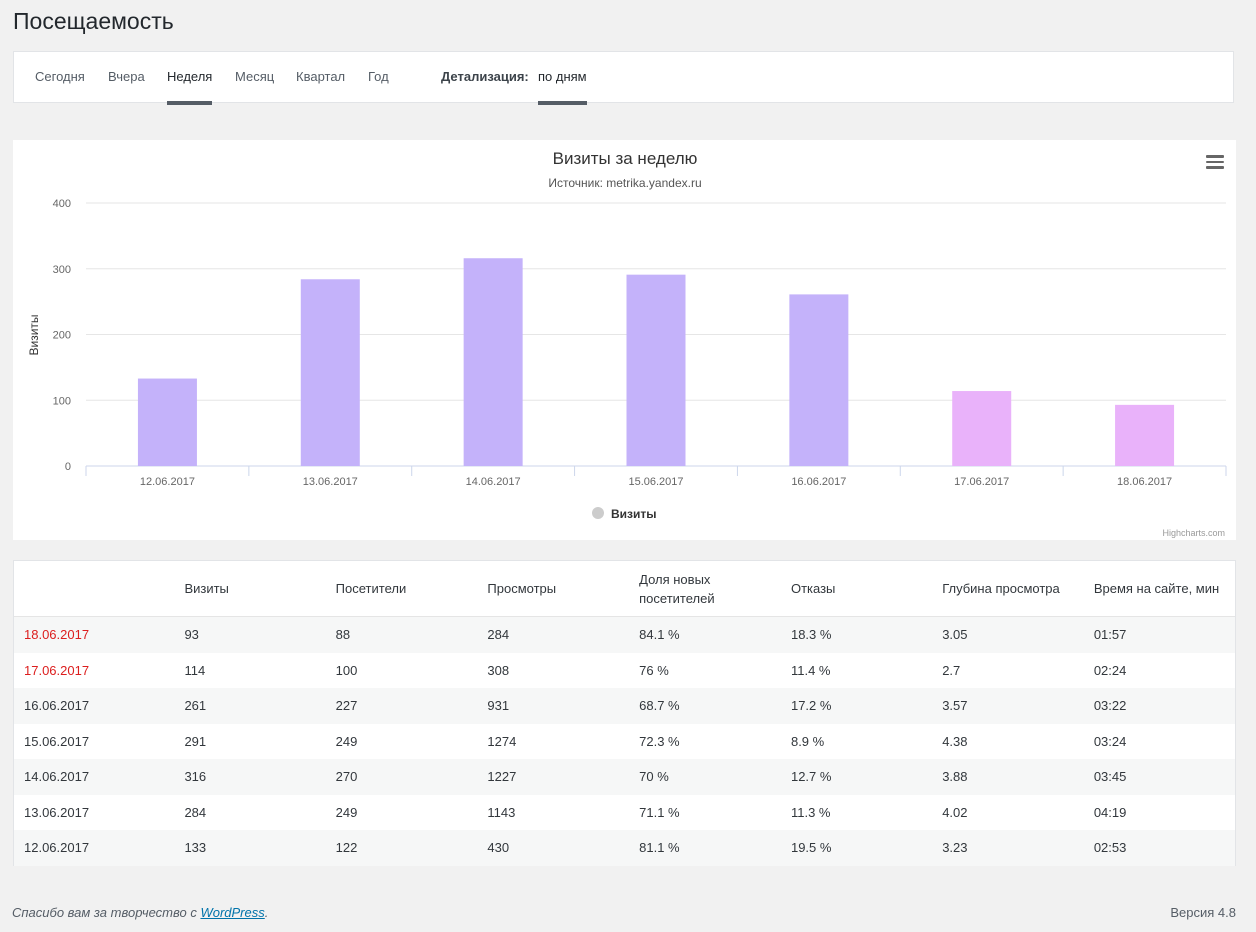 The image size is (1256, 932). I want to click on row-date: 16.06.2017, so click(57, 706).